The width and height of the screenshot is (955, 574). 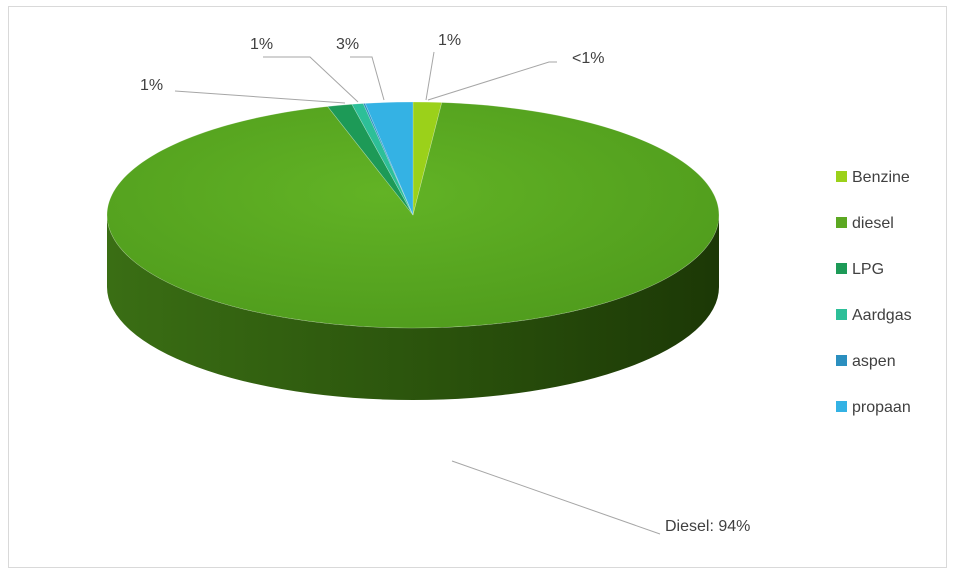 What do you see at coordinates (873, 223) in the screenshot?
I see `legend-label: diesel` at bounding box center [873, 223].